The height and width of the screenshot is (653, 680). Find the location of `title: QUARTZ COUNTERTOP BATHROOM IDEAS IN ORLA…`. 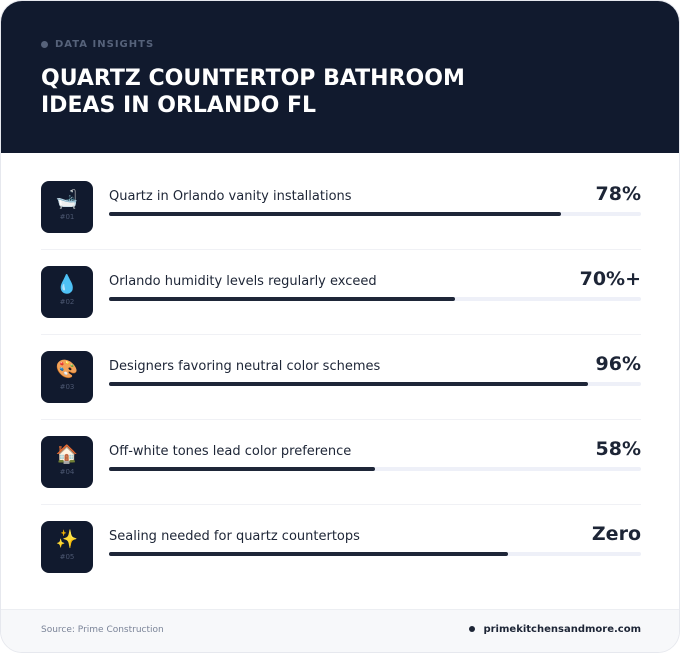

title: QUARTZ COUNTERTOP BATHROOM IDEAS IN ORLA… is located at coordinates (253, 92).